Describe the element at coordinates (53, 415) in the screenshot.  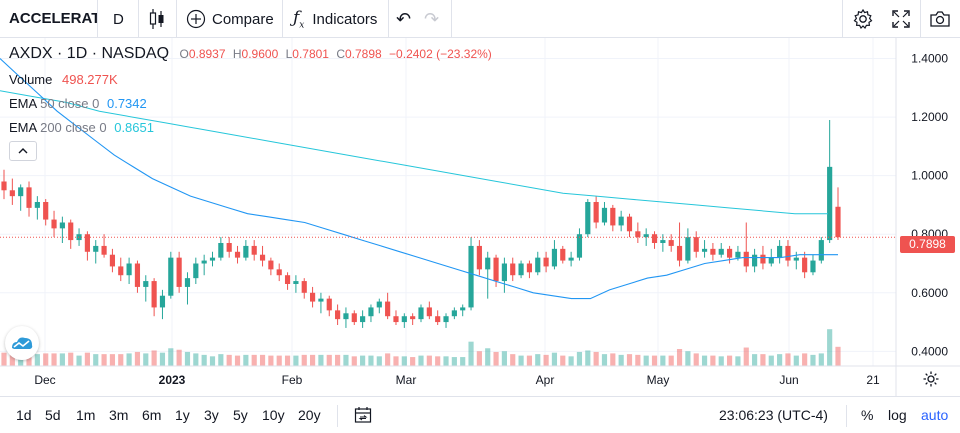
I see `range-5d: 5d` at that location.